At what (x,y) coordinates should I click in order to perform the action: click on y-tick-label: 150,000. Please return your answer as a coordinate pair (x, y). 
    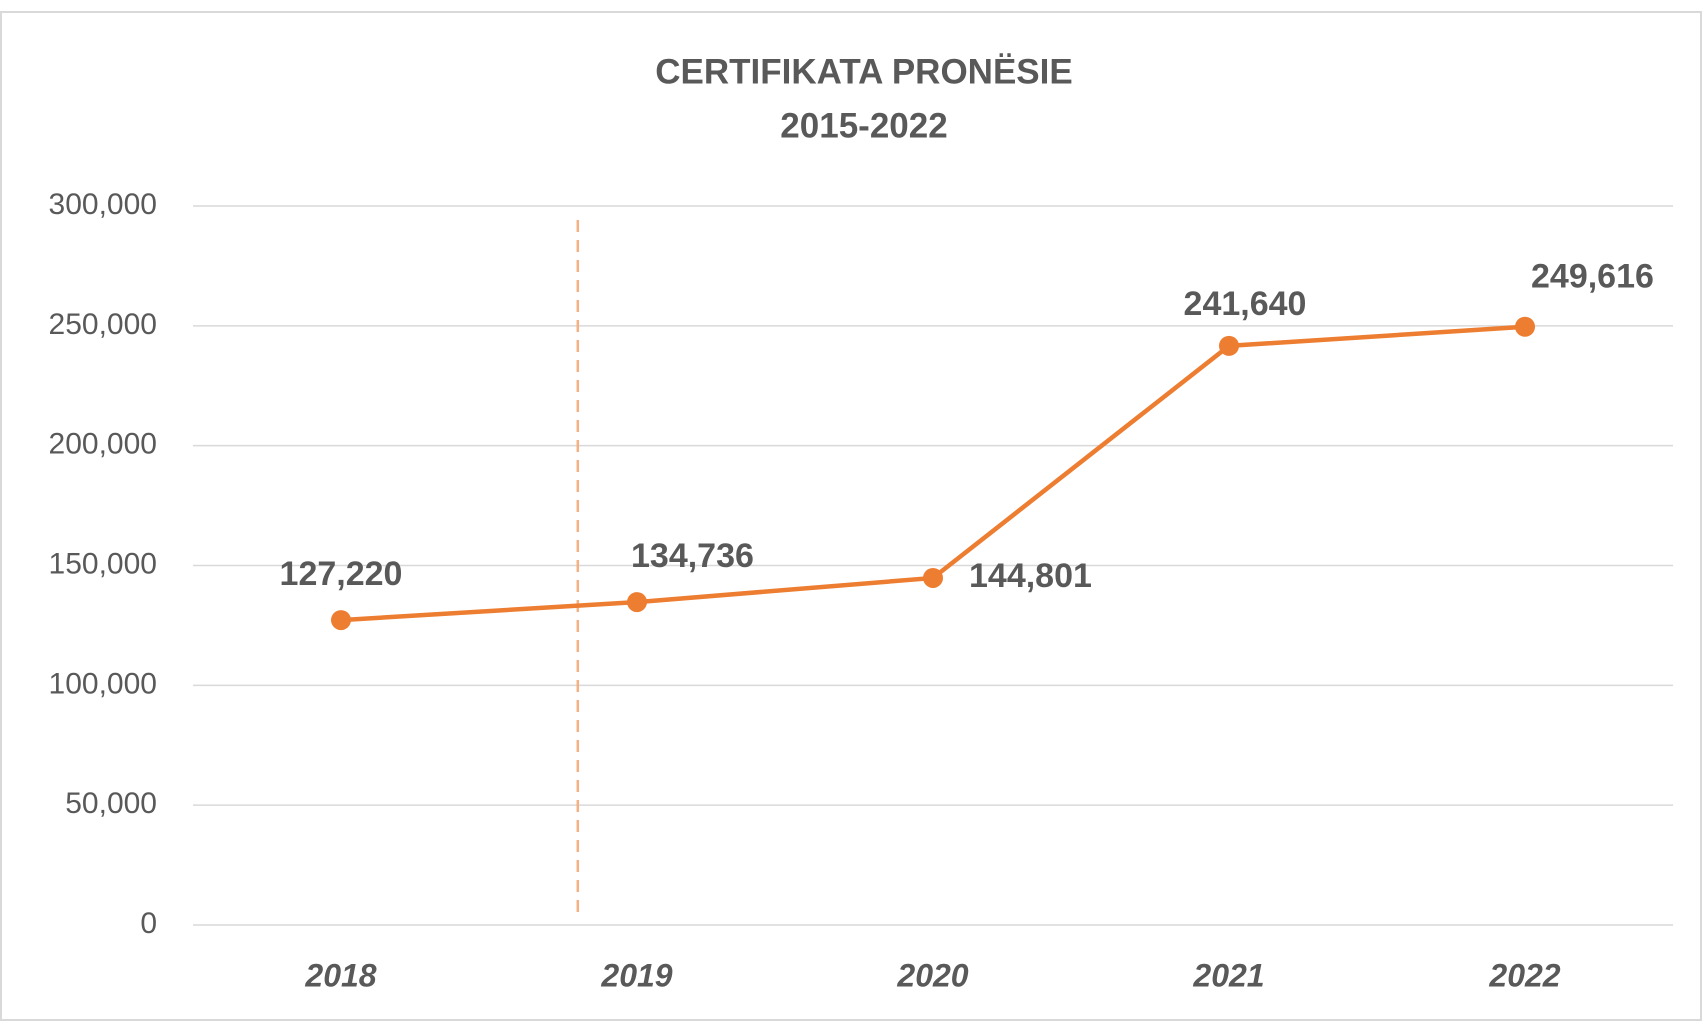
    Looking at the image, I should click on (103, 563).